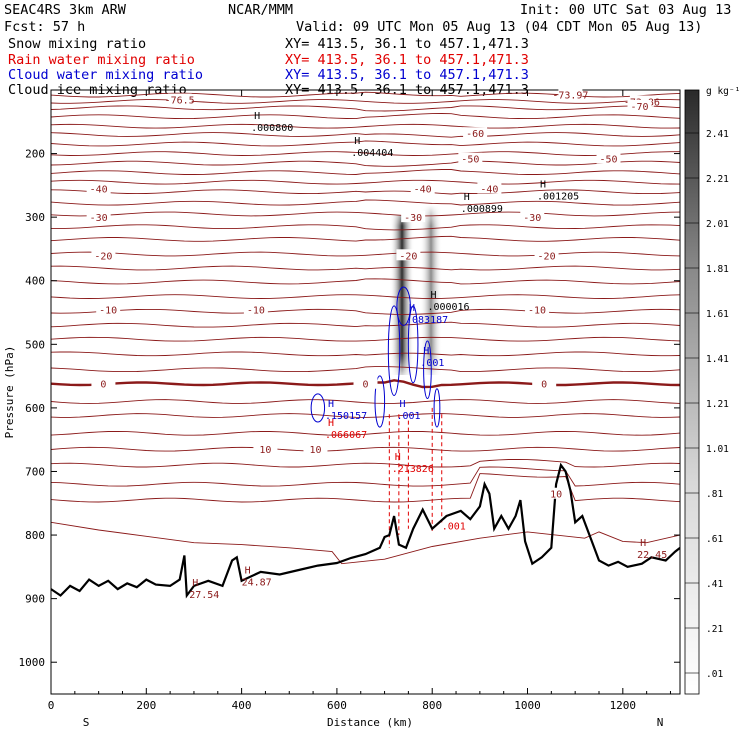 This screenshot has height=740, width=740. Describe the element at coordinates (32, 662) in the screenshot. I see `y-tick-label: 1000` at that location.